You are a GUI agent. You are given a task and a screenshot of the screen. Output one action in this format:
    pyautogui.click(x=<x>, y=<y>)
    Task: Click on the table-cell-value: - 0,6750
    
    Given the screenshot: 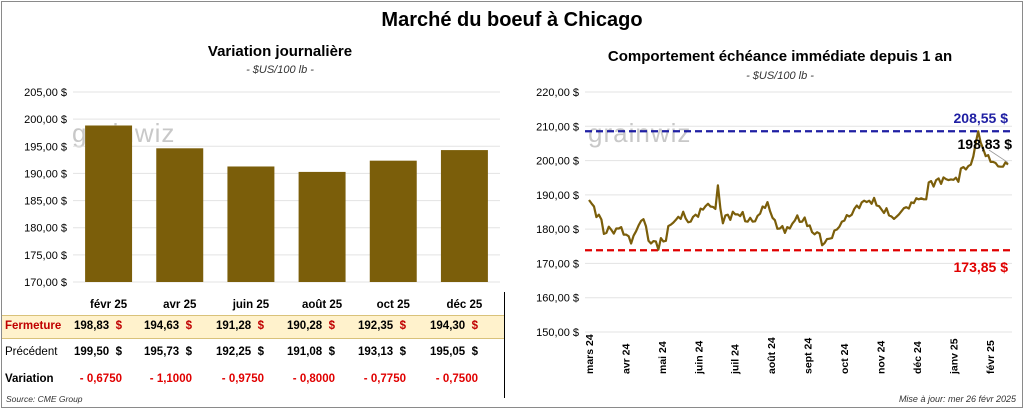 What is the action you would take?
    pyautogui.click(x=100, y=379)
    